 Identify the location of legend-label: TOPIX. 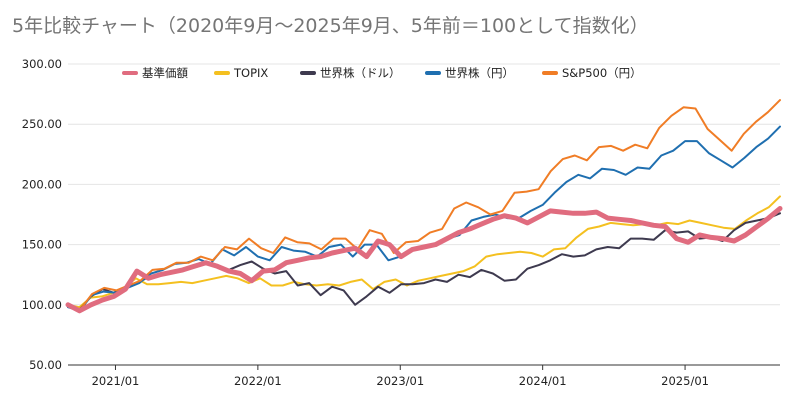
(250, 73).